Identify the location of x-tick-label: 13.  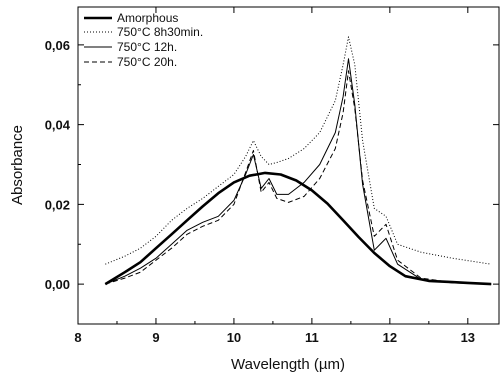
(468, 337).